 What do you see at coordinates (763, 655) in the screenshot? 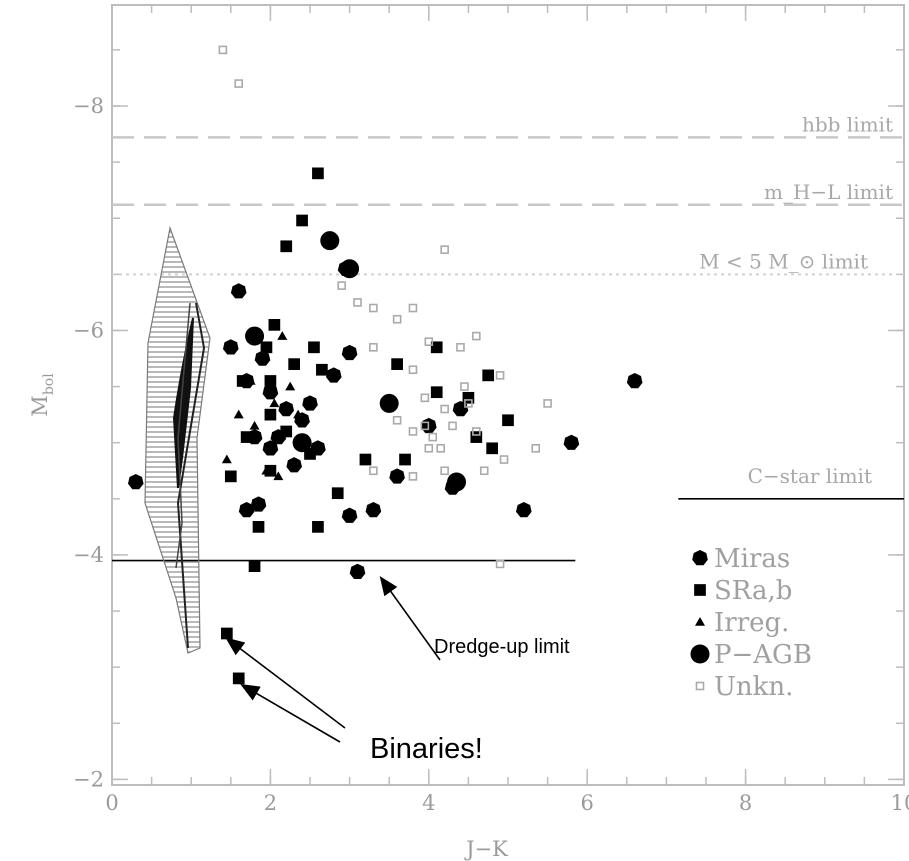
I see `legend-label-p-agb: P−AGB` at bounding box center [763, 655].